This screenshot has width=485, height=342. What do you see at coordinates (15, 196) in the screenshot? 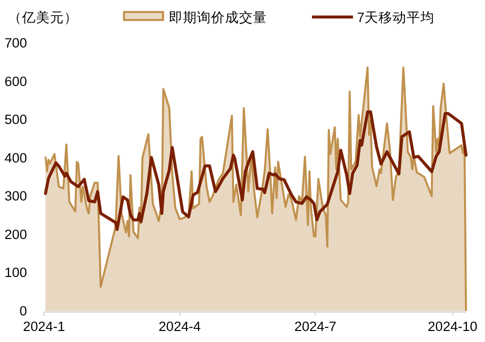
I see `y-tick-label: 300` at bounding box center [15, 196].